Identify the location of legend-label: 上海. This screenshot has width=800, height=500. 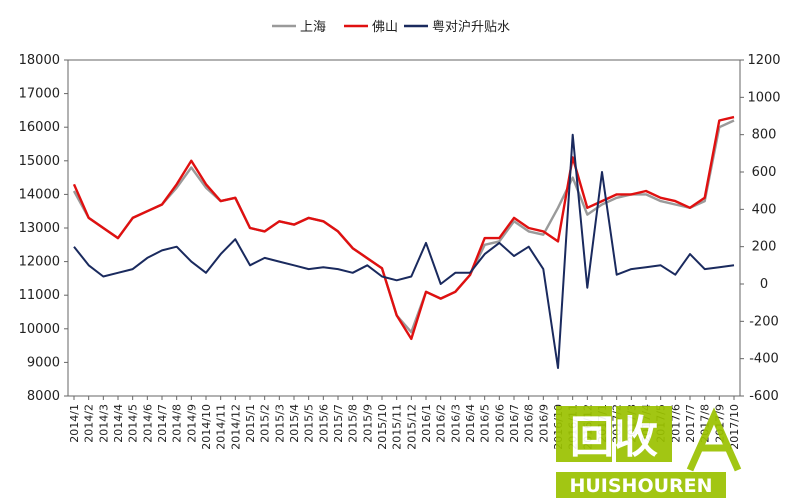
(313, 27).